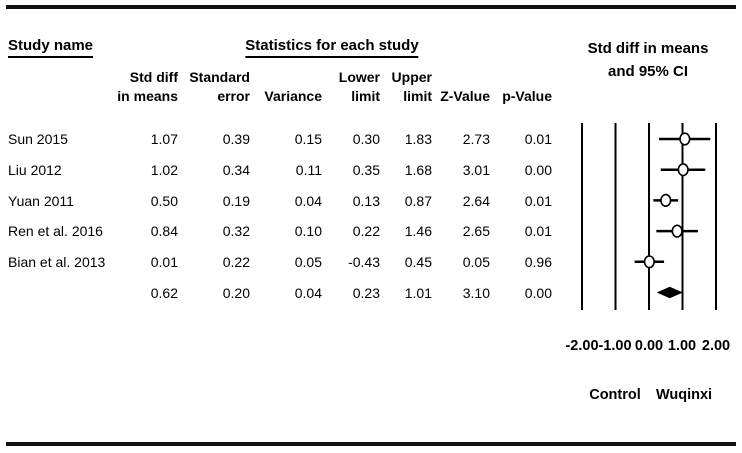  Describe the element at coordinates (366, 231) in the screenshot. I see `lower-limit-cell: 0.22` at that location.